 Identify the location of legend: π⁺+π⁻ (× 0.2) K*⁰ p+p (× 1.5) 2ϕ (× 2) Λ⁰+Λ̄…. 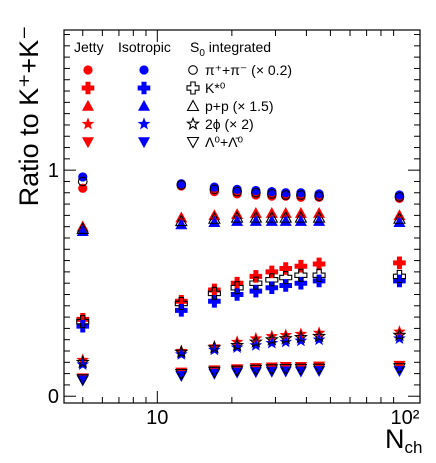
(186, 106).